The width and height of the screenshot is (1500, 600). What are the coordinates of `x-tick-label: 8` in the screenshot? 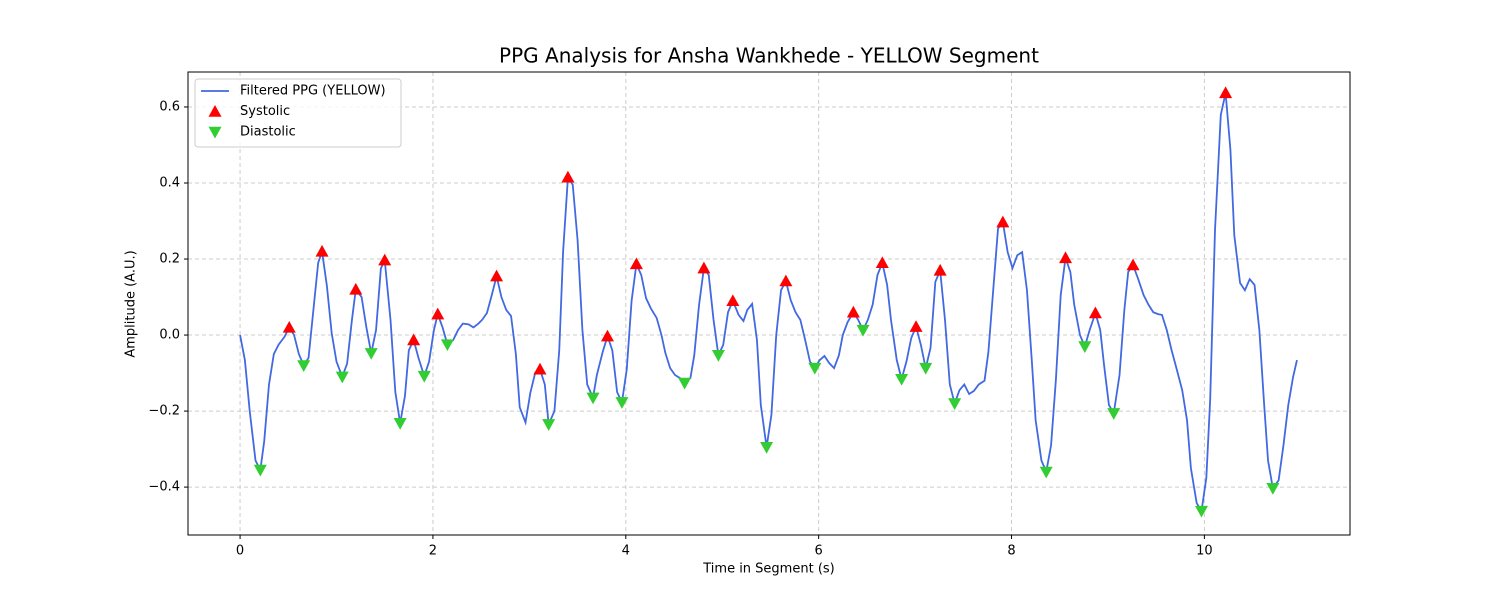 It's located at (1011, 551).